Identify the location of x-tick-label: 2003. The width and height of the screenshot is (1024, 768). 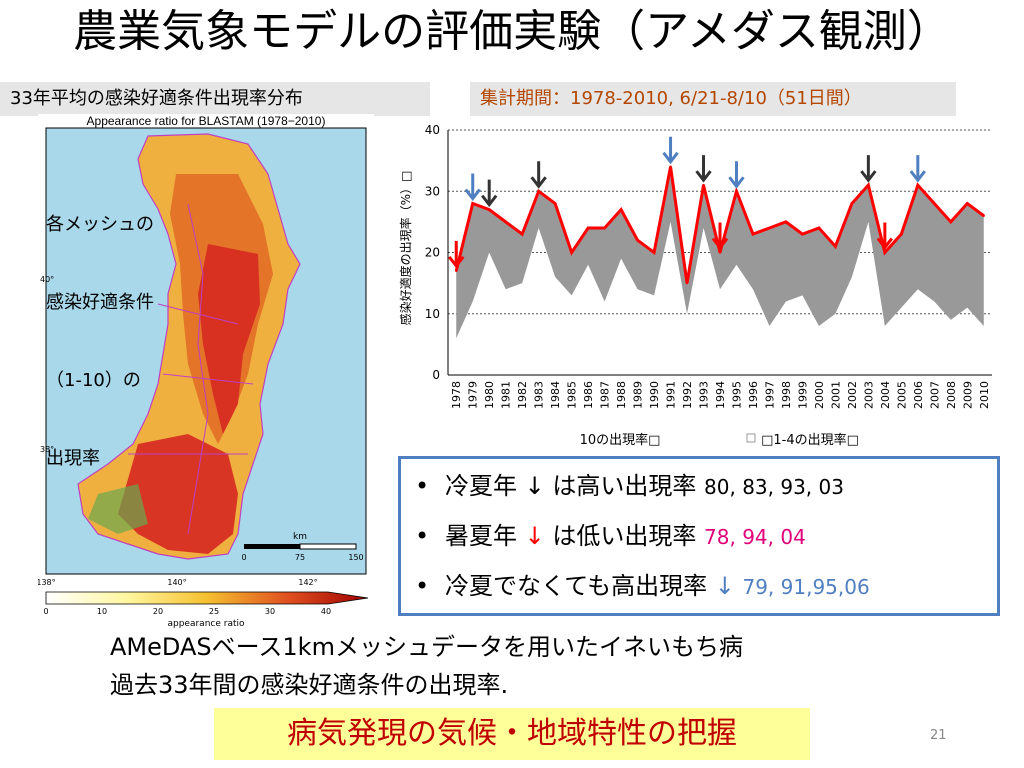
(868, 395).